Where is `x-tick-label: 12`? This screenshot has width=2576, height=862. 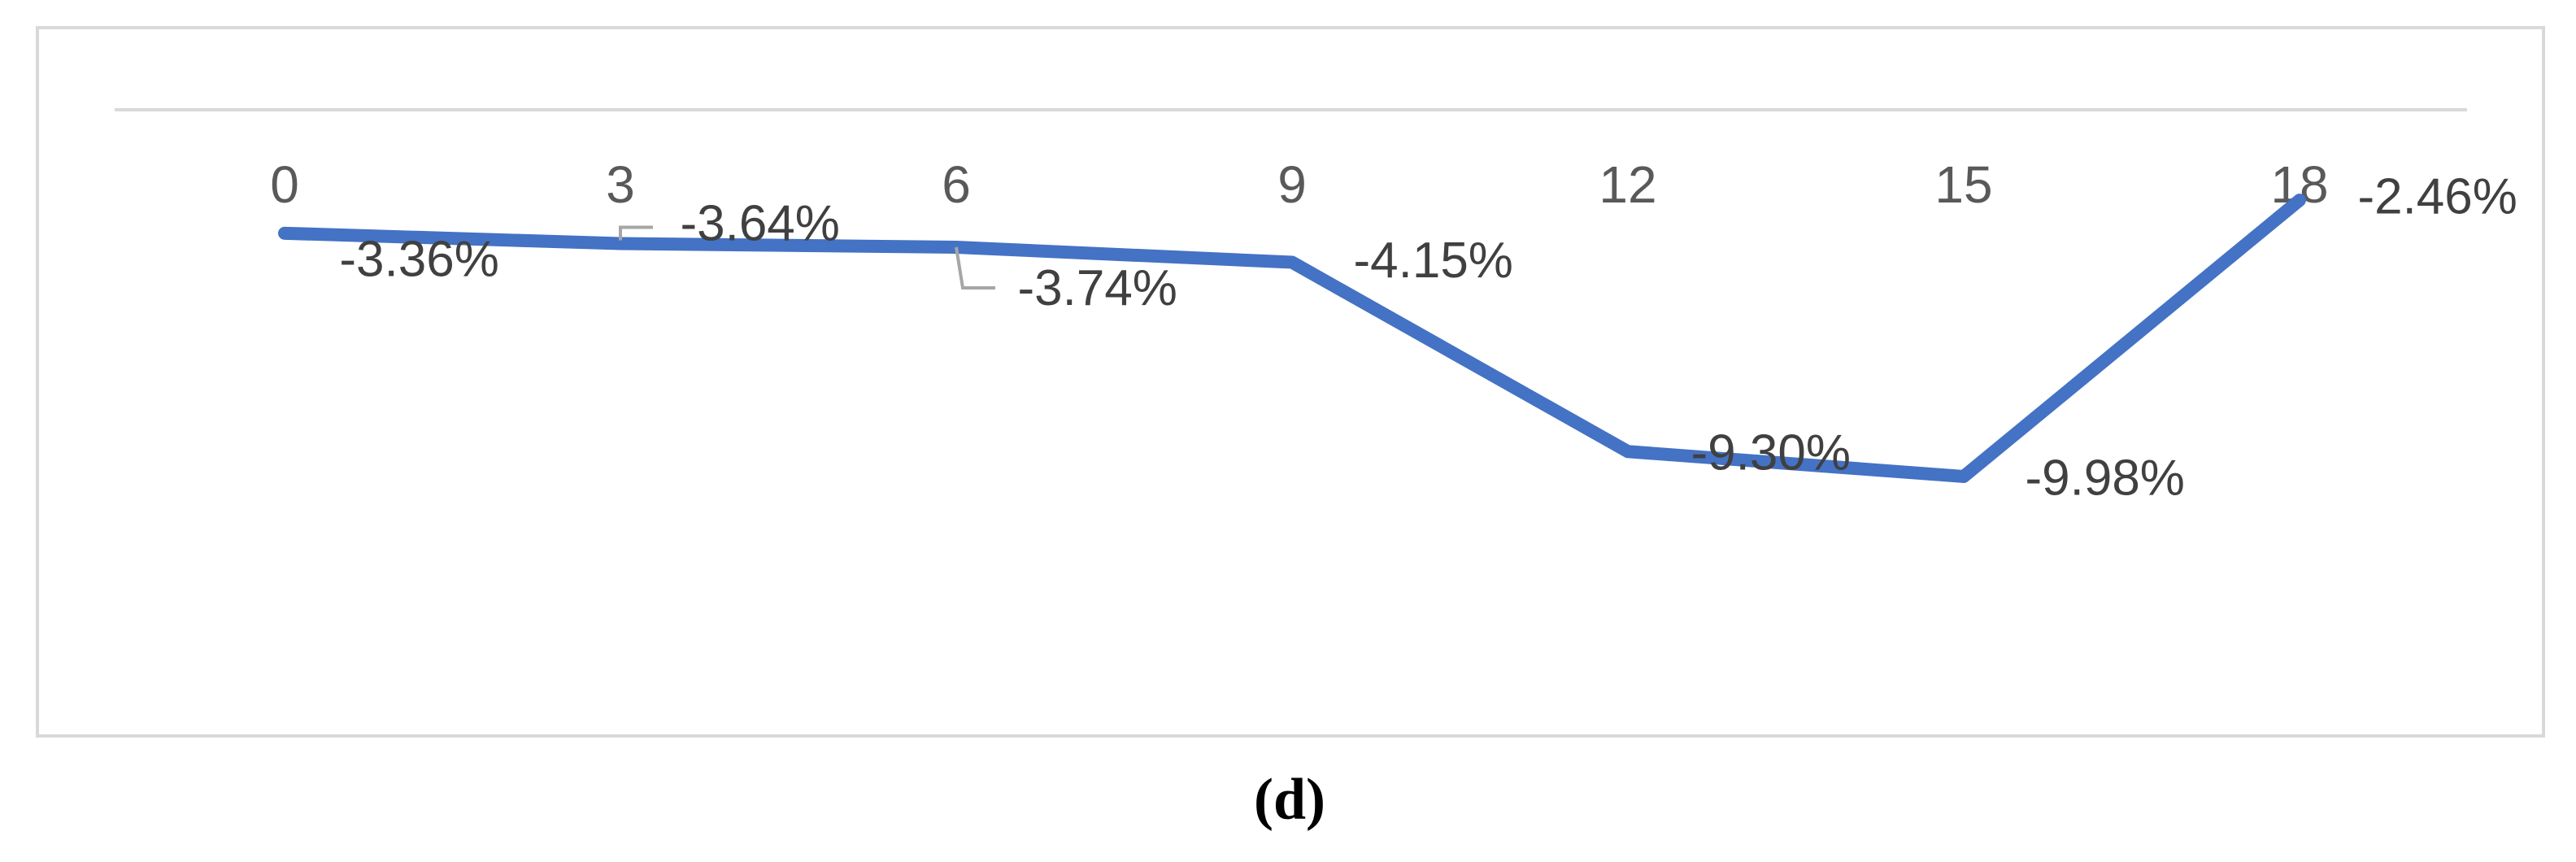 x-tick-label: 12 is located at coordinates (1628, 185).